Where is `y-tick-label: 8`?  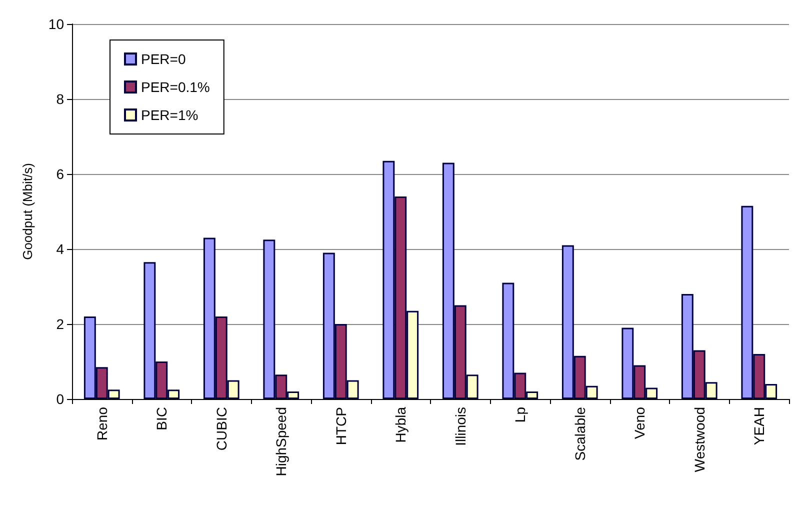
y-tick-label: 8 is located at coordinates (60, 99).